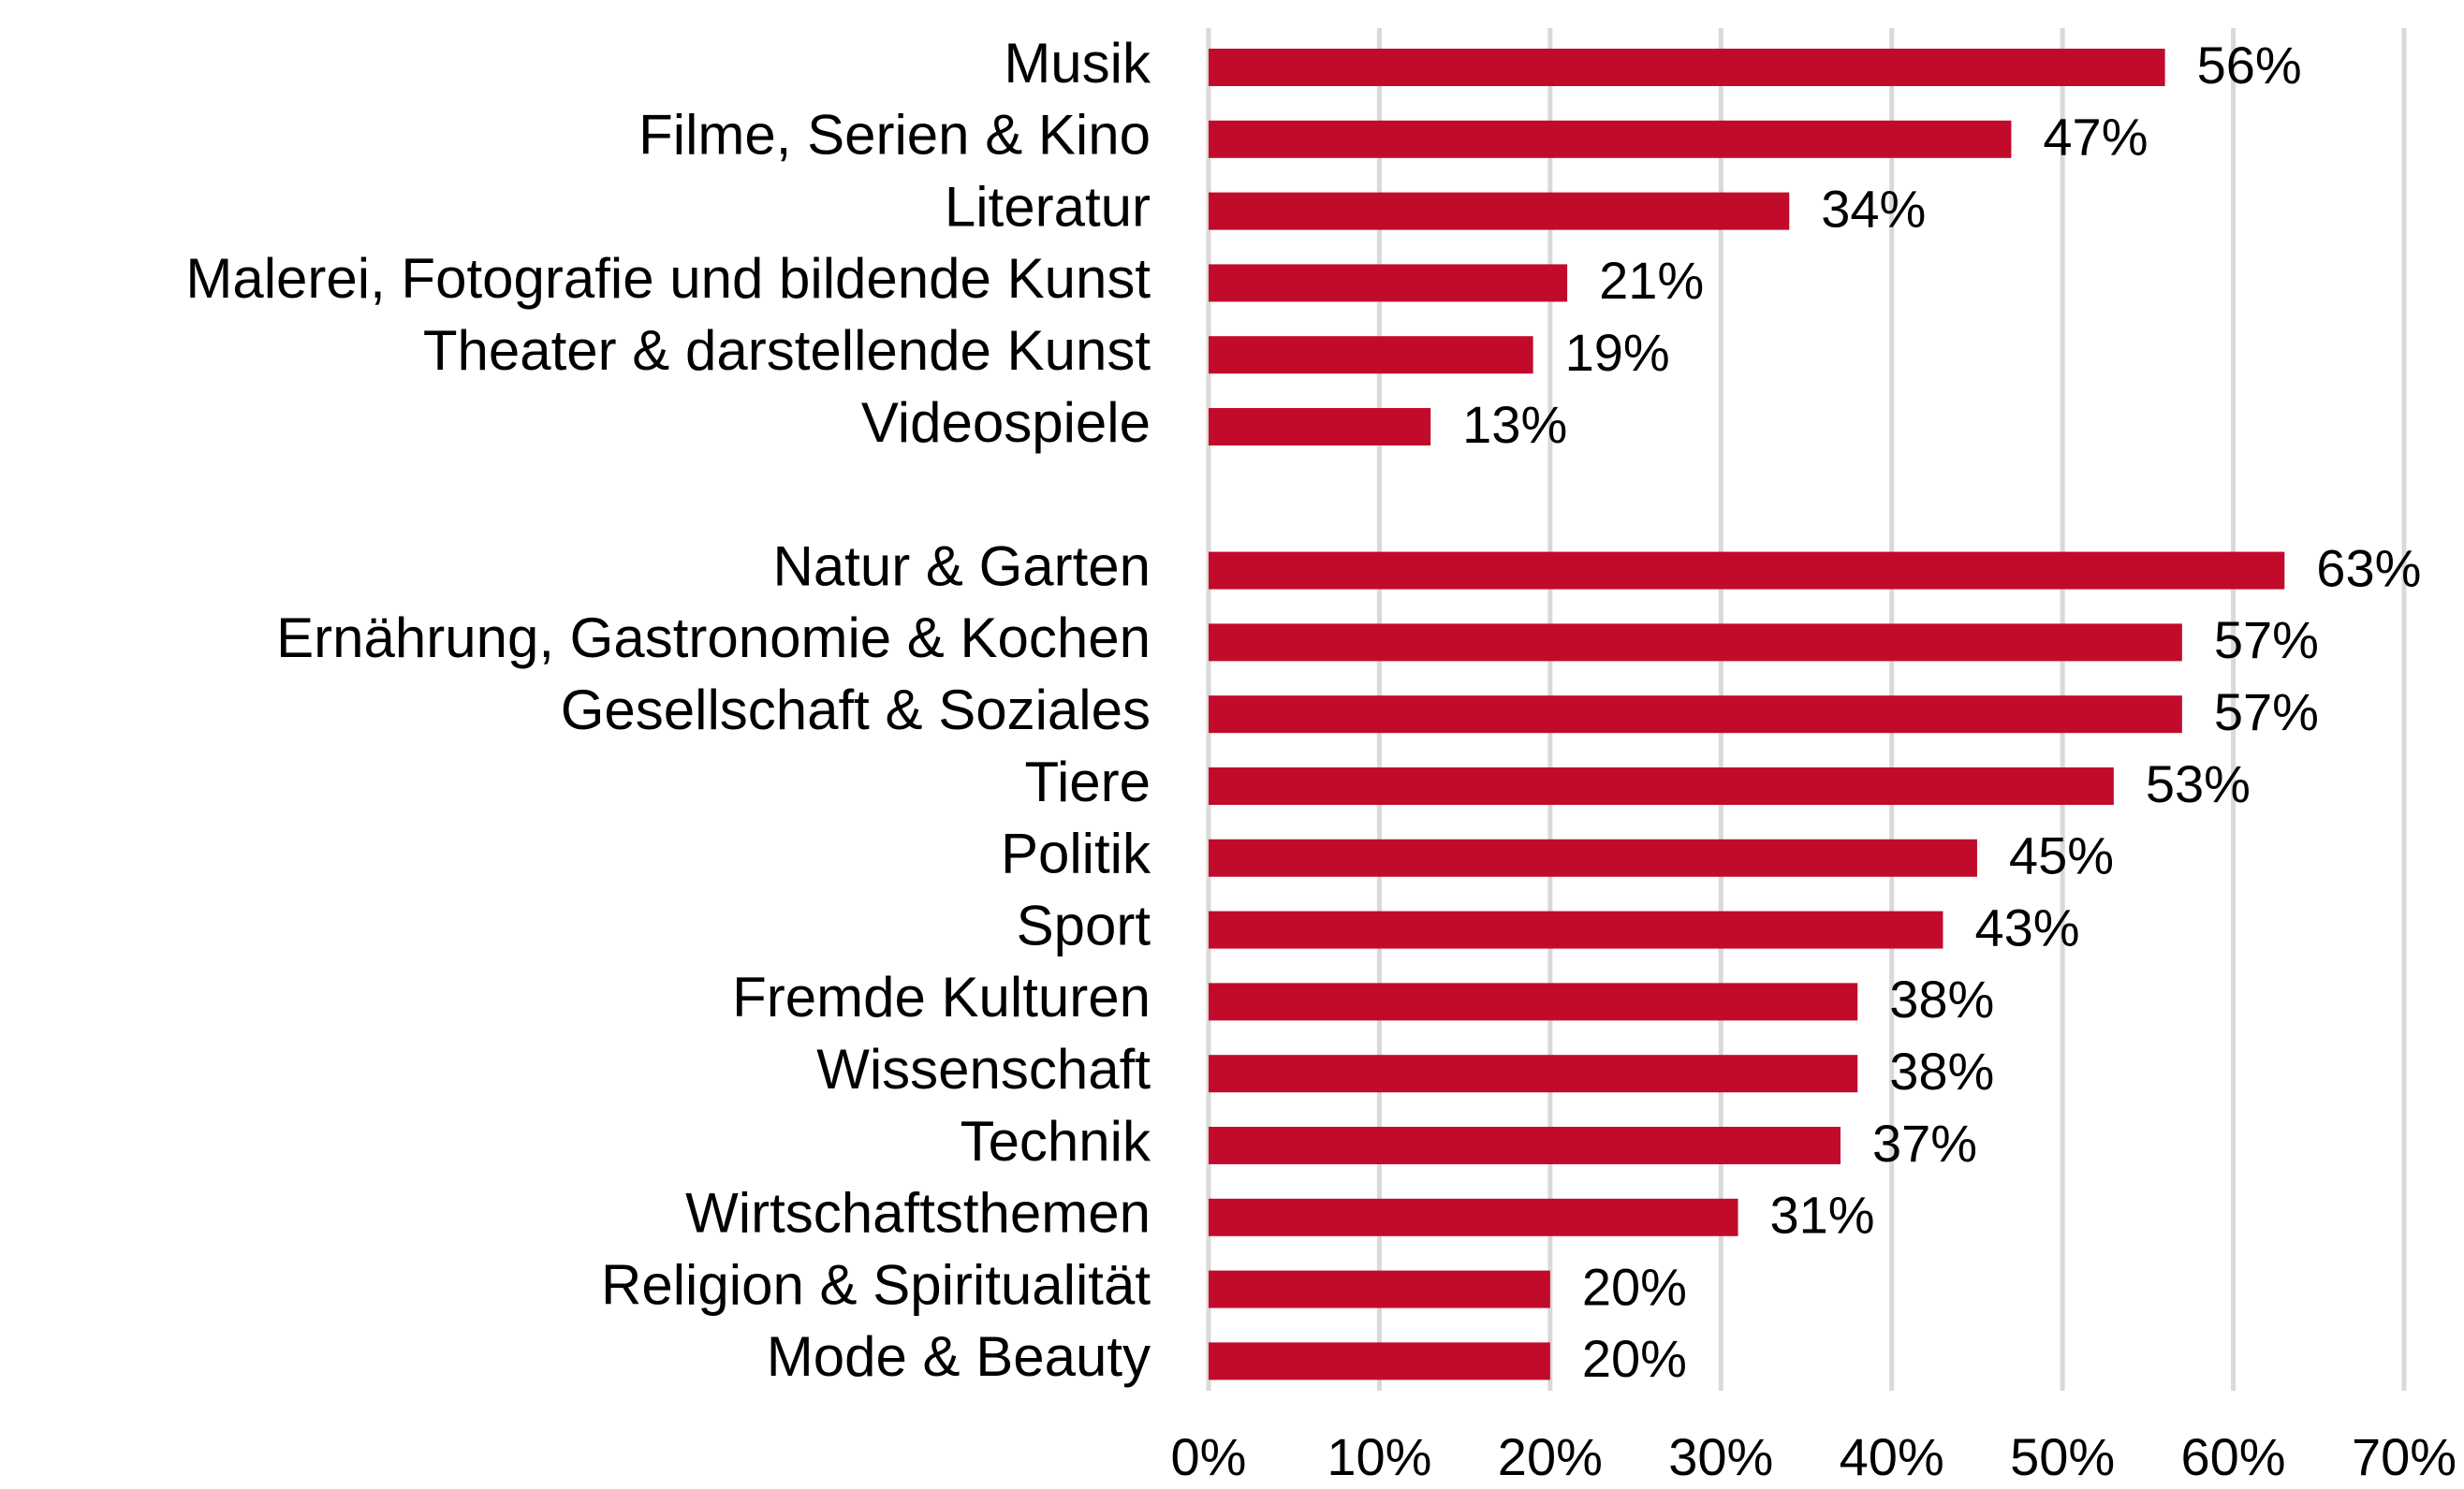 This screenshot has width=2464, height=1489. Describe the element at coordinates (713, 637) in the screenshot. I see `category-label: Ernährung, Gastronomie & Kochen` at that location.